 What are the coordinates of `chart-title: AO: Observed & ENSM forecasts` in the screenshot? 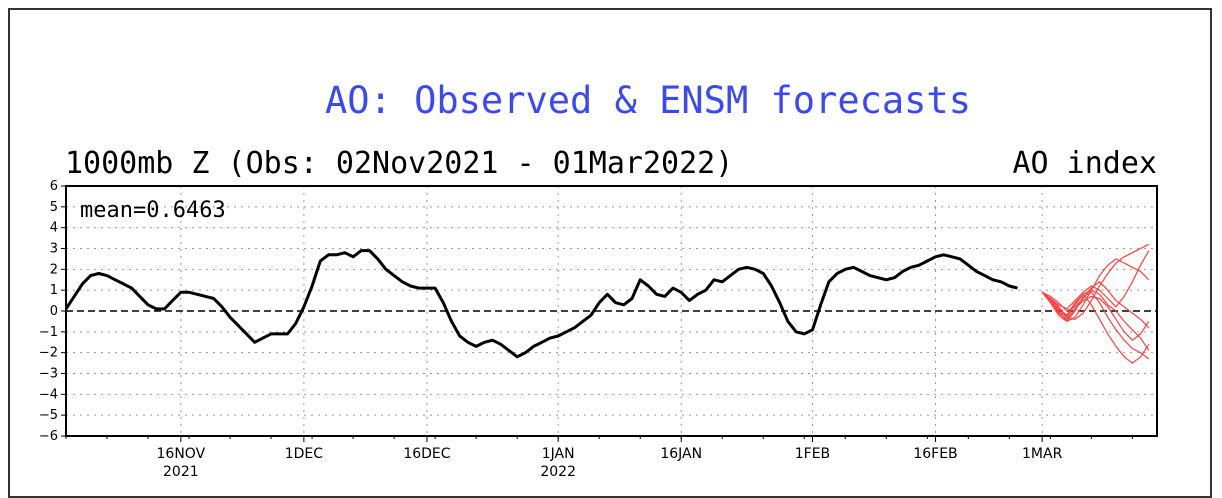 It's located at (648, 100).